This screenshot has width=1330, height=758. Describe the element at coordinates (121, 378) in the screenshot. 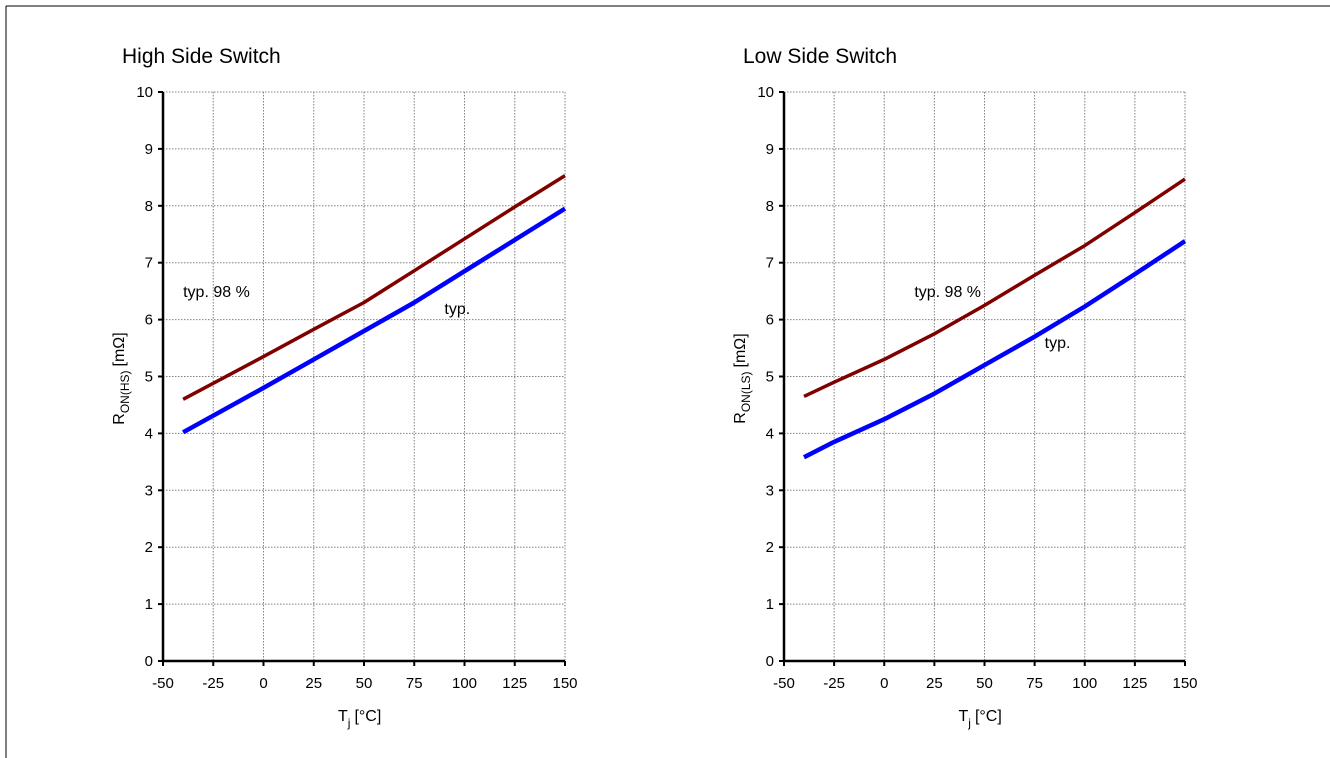

I see `y-axis-label: RON(HS)[mΩ]` at that location.